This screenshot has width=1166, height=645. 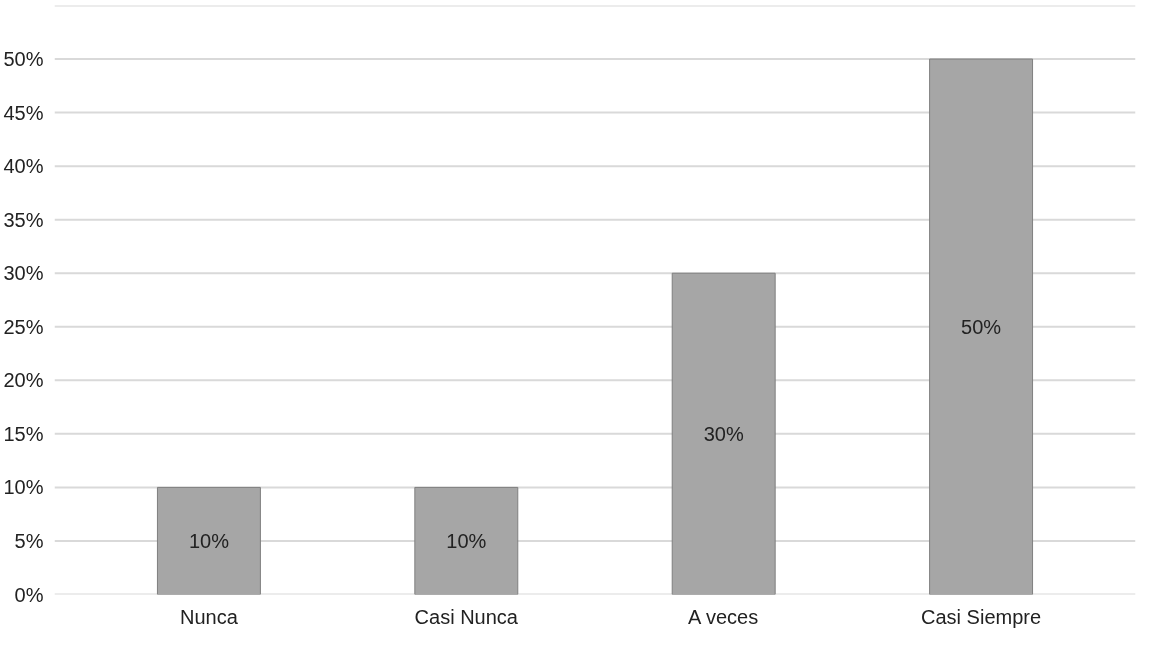 I want to click on y-tick-label: 0%, so click(x=29, y=594).